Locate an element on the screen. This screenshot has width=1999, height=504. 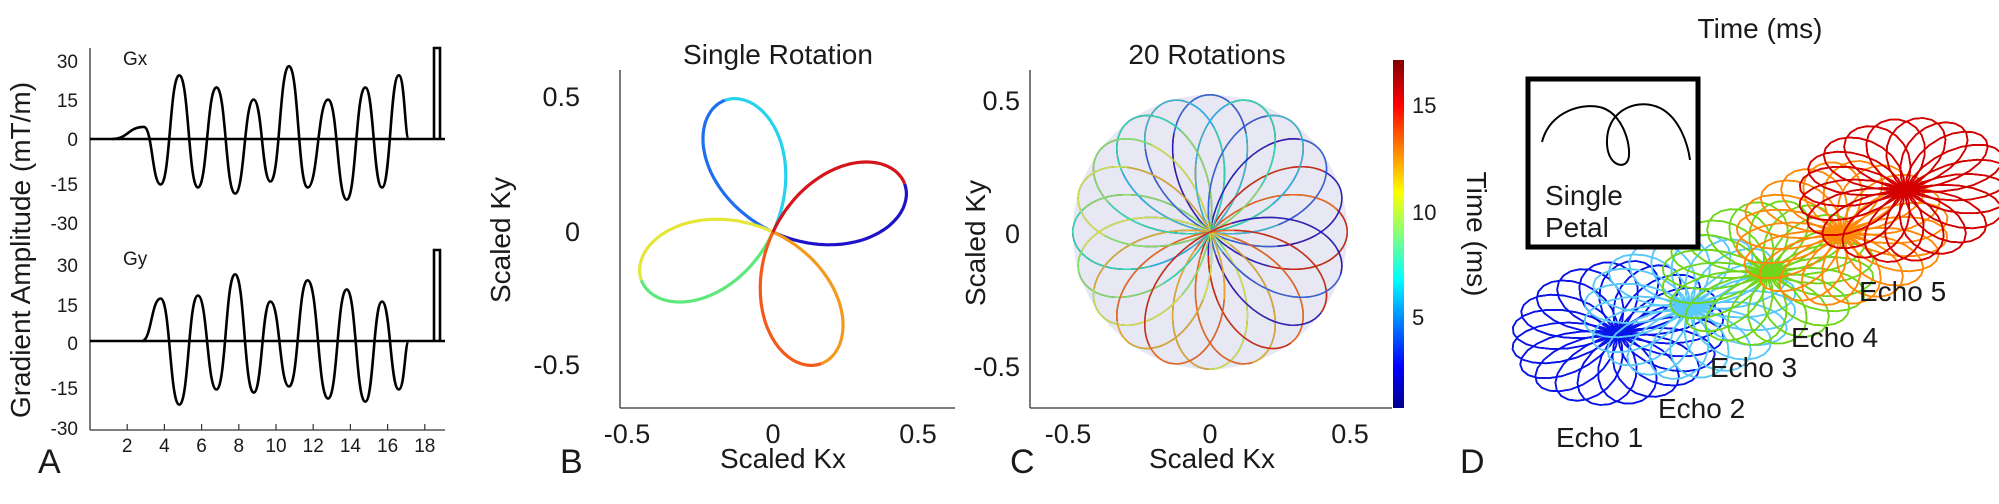
panel-c-colorbar-tick: 10 is located at coordinates (1424, 212).